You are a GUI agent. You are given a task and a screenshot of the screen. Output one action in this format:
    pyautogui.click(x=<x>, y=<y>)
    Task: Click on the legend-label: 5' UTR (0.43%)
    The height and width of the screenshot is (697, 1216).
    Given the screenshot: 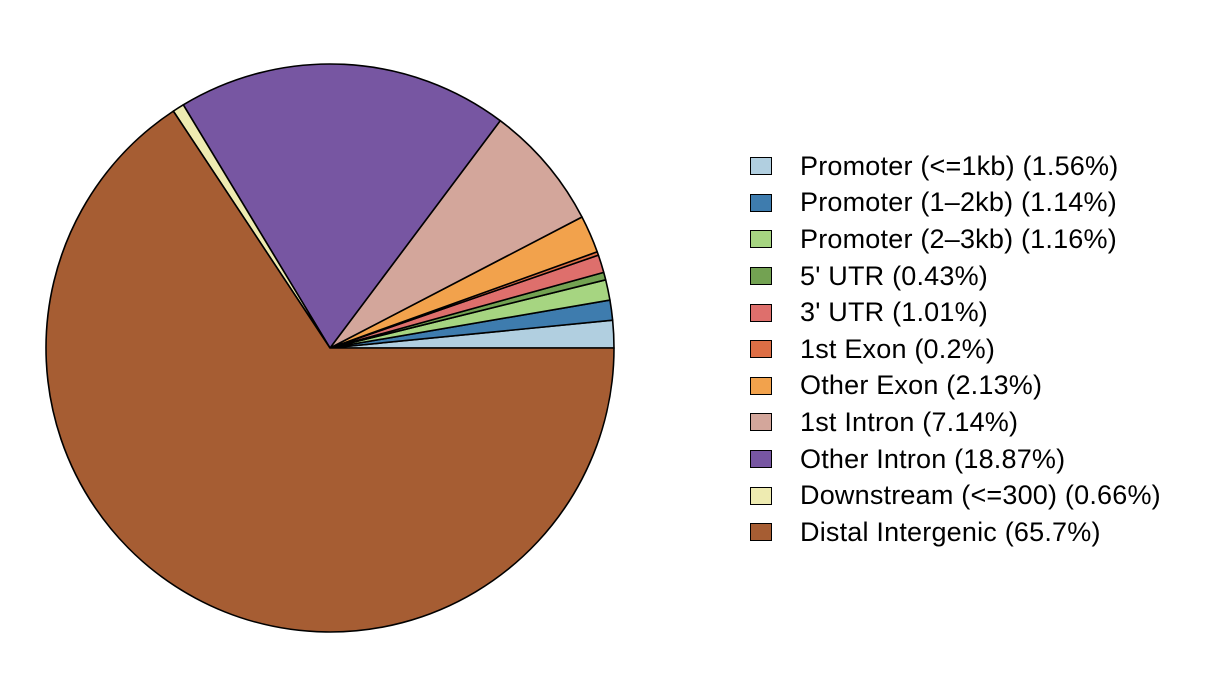 What is the action you would take?
    pyautogui.click(x=894, y=275)
    